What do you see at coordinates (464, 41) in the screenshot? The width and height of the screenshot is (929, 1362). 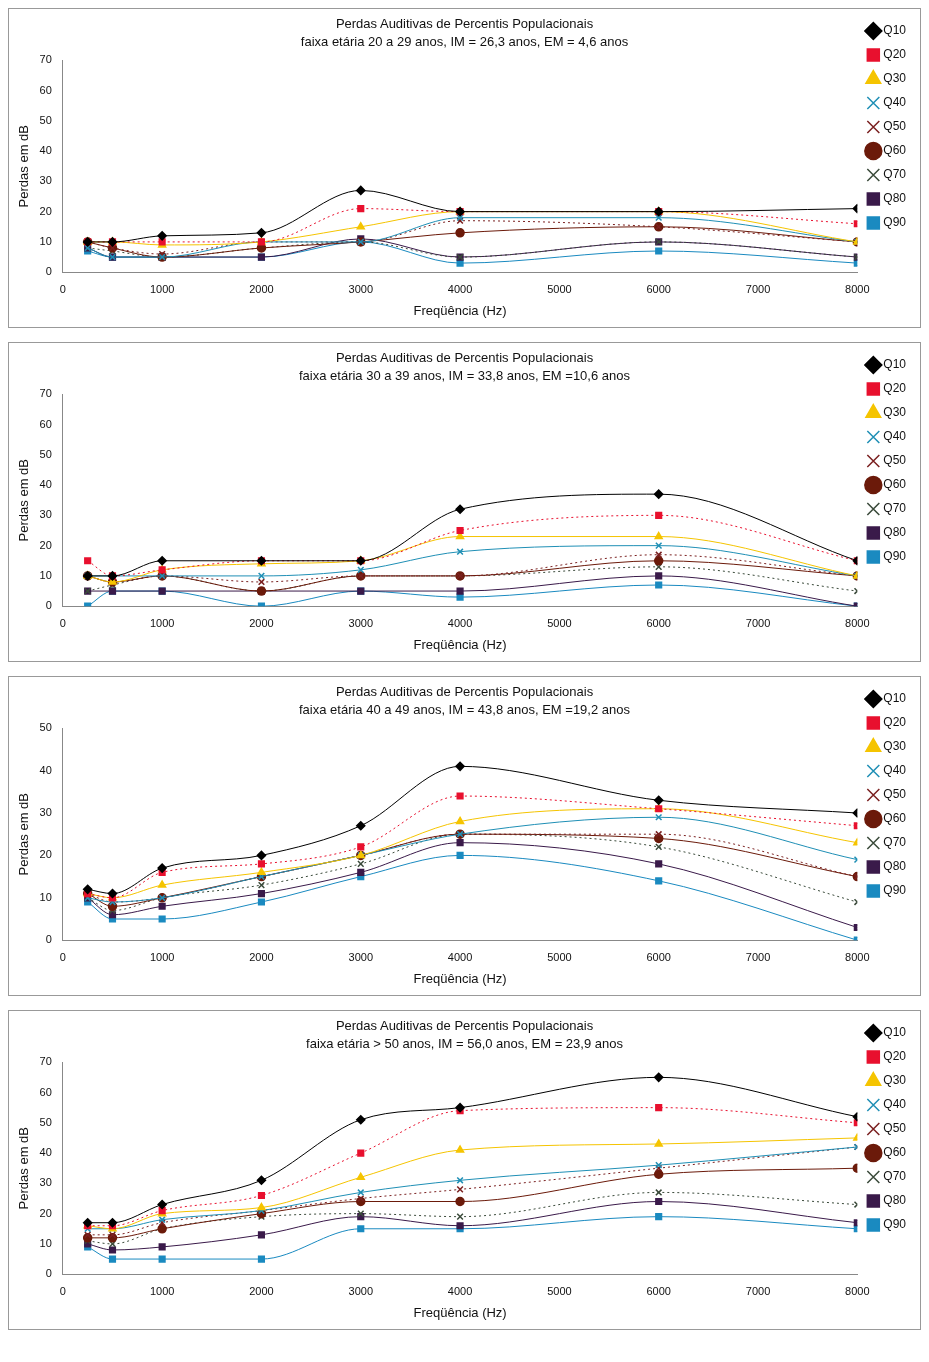 I see `chart-subtitle: faixa etária 20 a 29 anos, IM = 26,3 anos, EM = 4,6 anos` at bounding box center [464, 41].